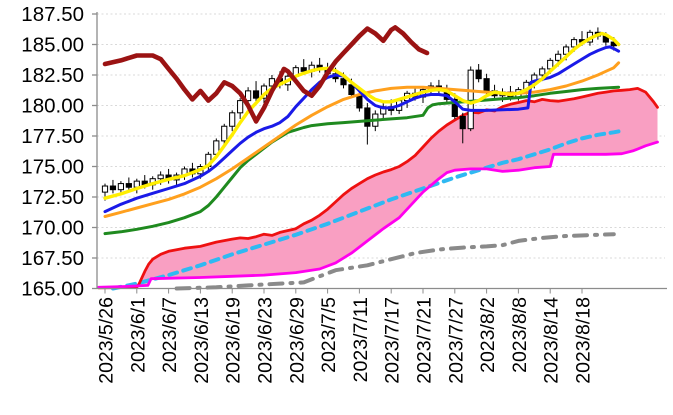 The image size is (673, 415). I want to click on x-tick-label: 2023/6/29, so click(297, 340).